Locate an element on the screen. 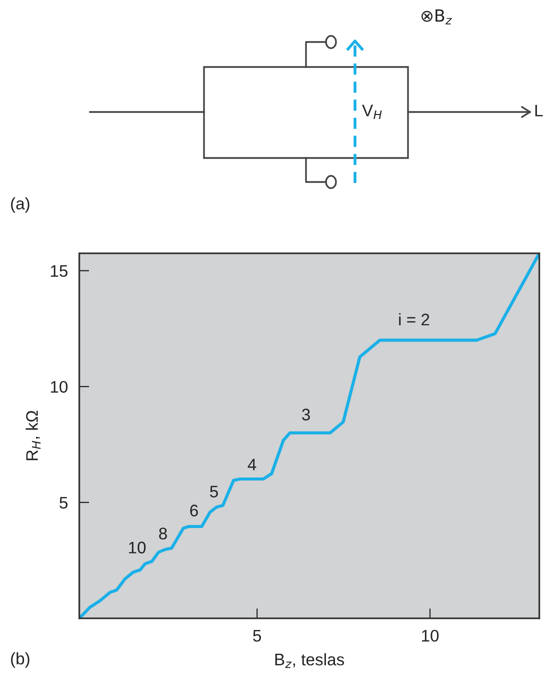 The width and height of the screenshot is (545, 676). y-axis-title: R$_{H}$, kΩ is located at coordinates (33, 435).